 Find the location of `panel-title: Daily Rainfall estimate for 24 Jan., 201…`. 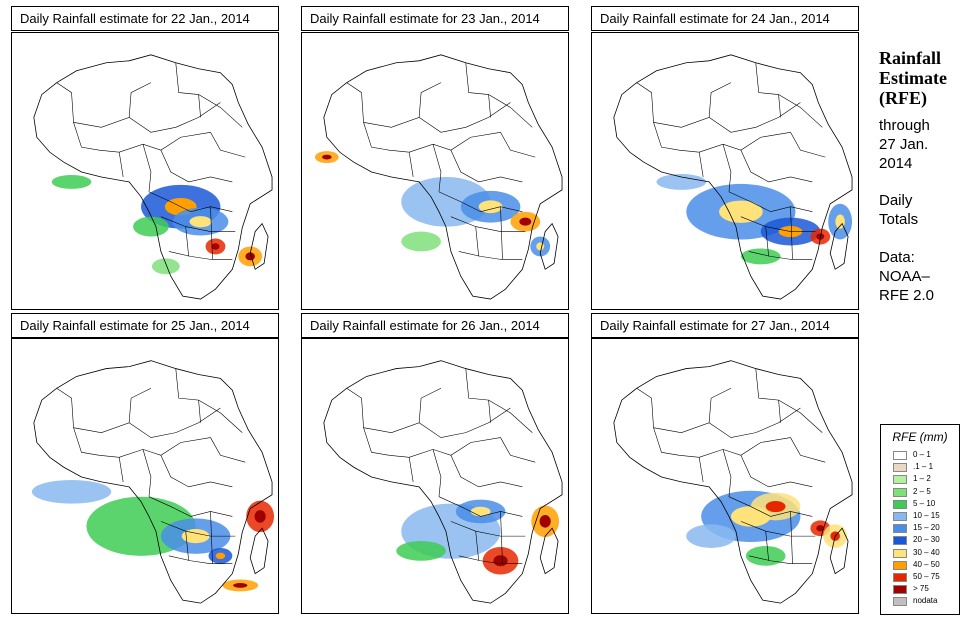

panel-title: Daily Rainfall estimate for 24 Jan., 201… is located at coordinates (725, 18).